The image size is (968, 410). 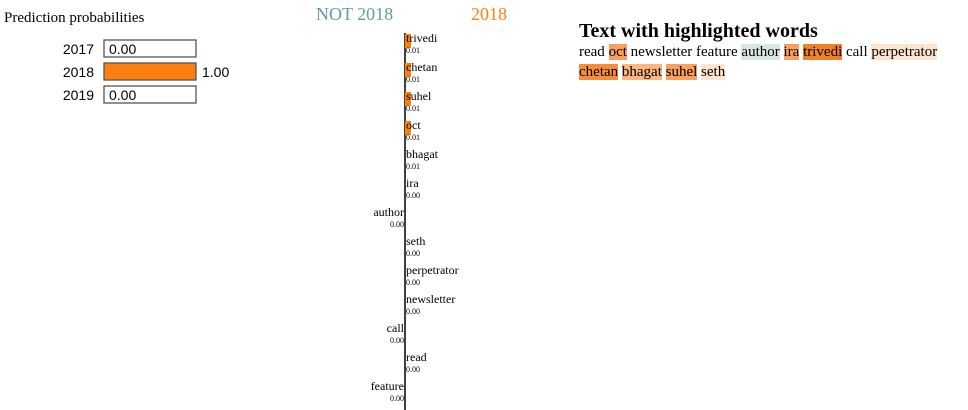 I want to click on feature-word-label: author, so click(x=388, y=212).